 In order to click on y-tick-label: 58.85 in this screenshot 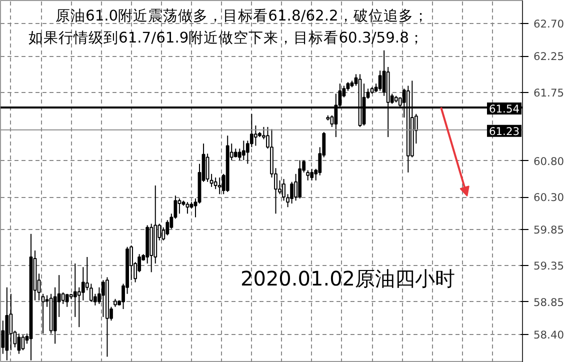, I will do `click(549, 302)`.